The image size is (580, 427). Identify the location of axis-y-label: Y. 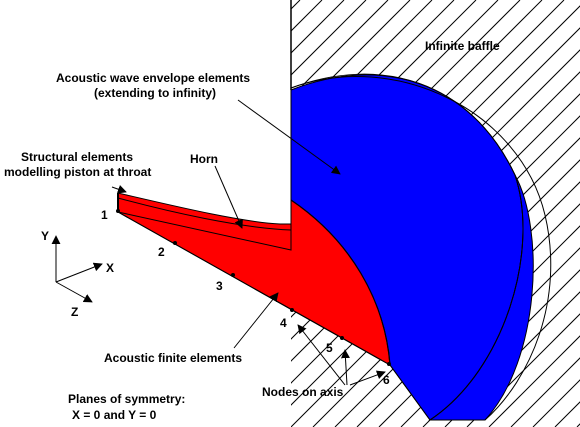
(45, 236).